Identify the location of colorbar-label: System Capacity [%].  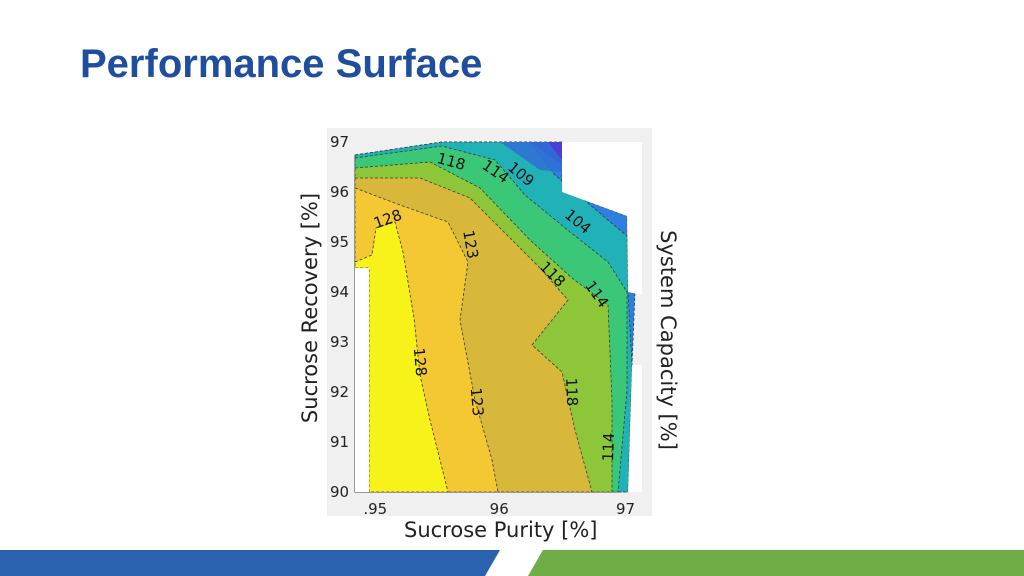
(668, 340).